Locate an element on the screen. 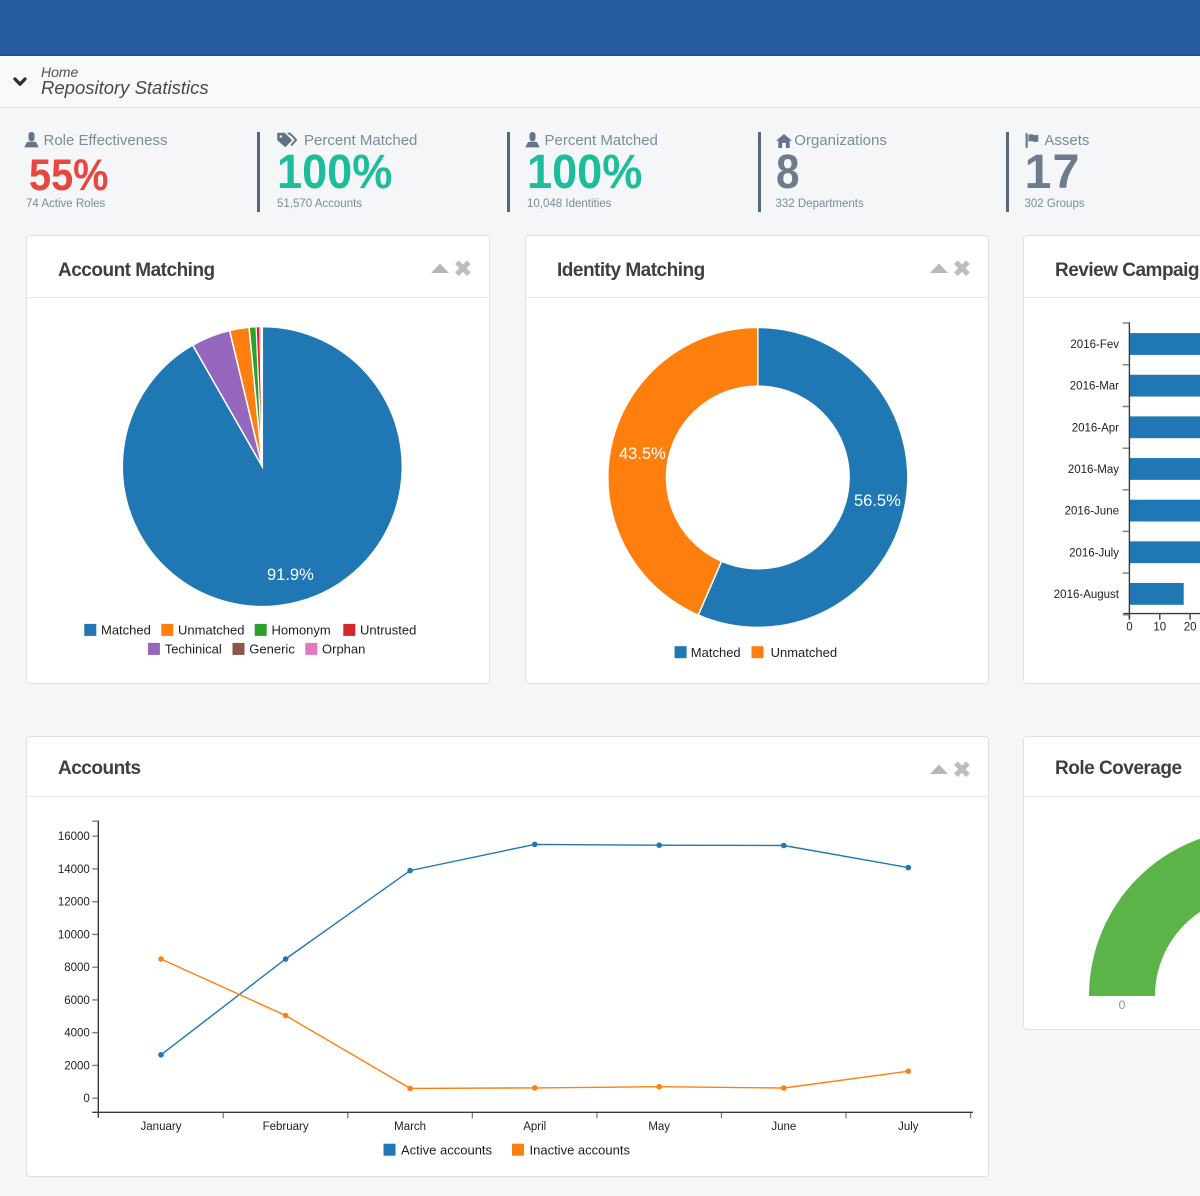 Image resolution: width=1200 pixels, height=1196 pixels. svg-text: Untrusted is located at coordinates (388, 630).